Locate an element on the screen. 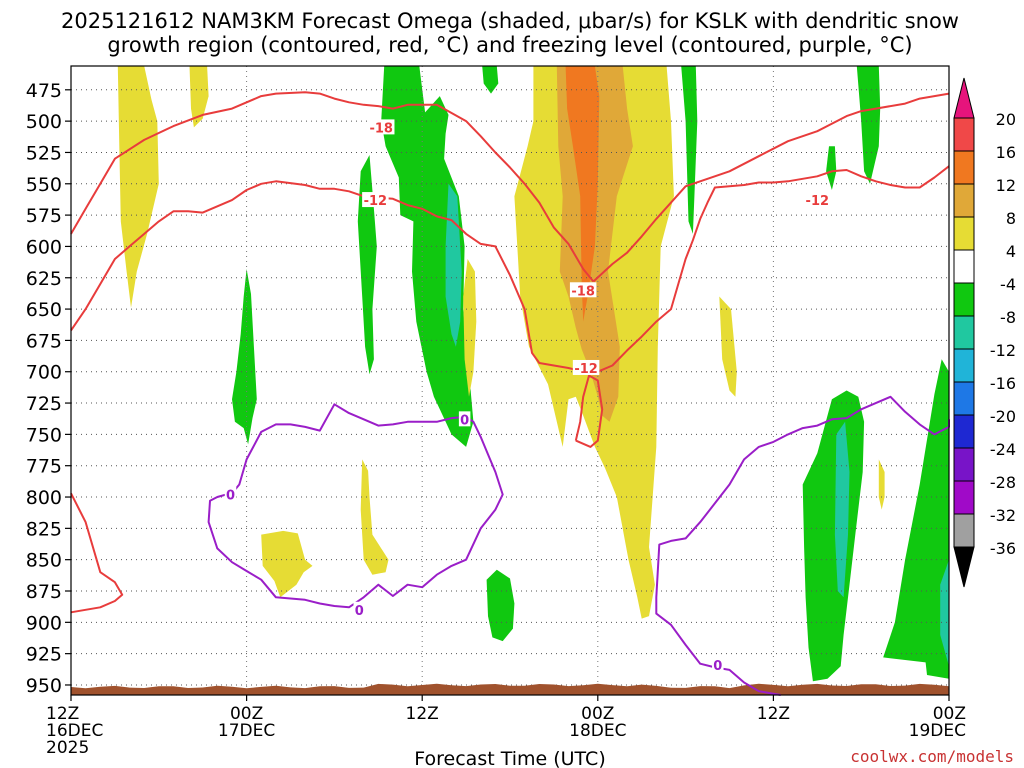  colorbar-label: -12 is located at coordinates (1003, 350).